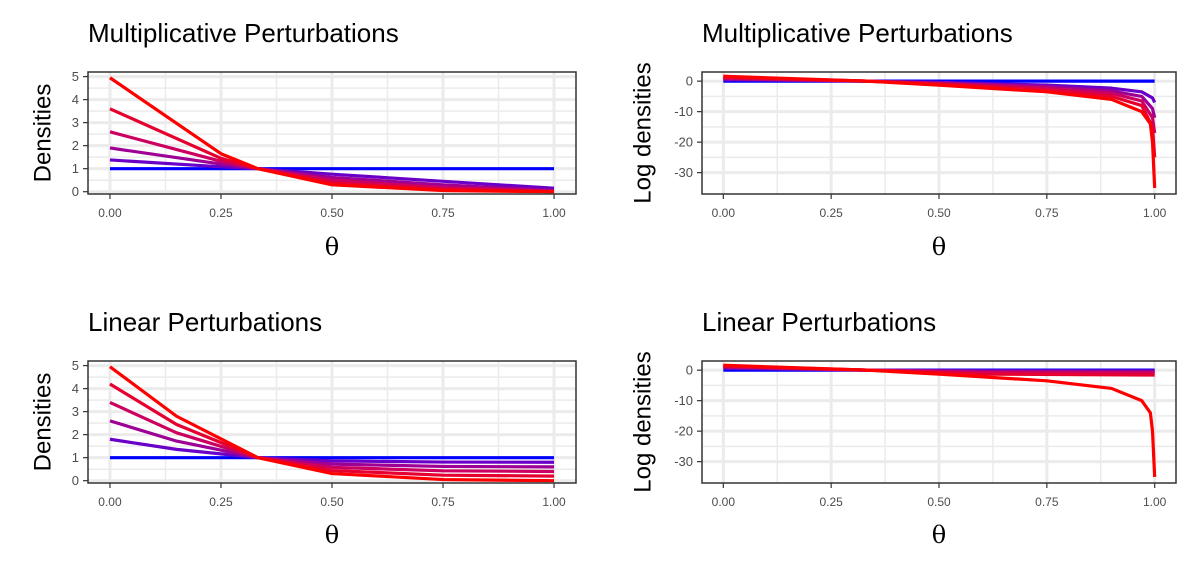 Image resolution: width=1200 pixels, height=576 pixels. I want to click on grid, so click(939, 133).